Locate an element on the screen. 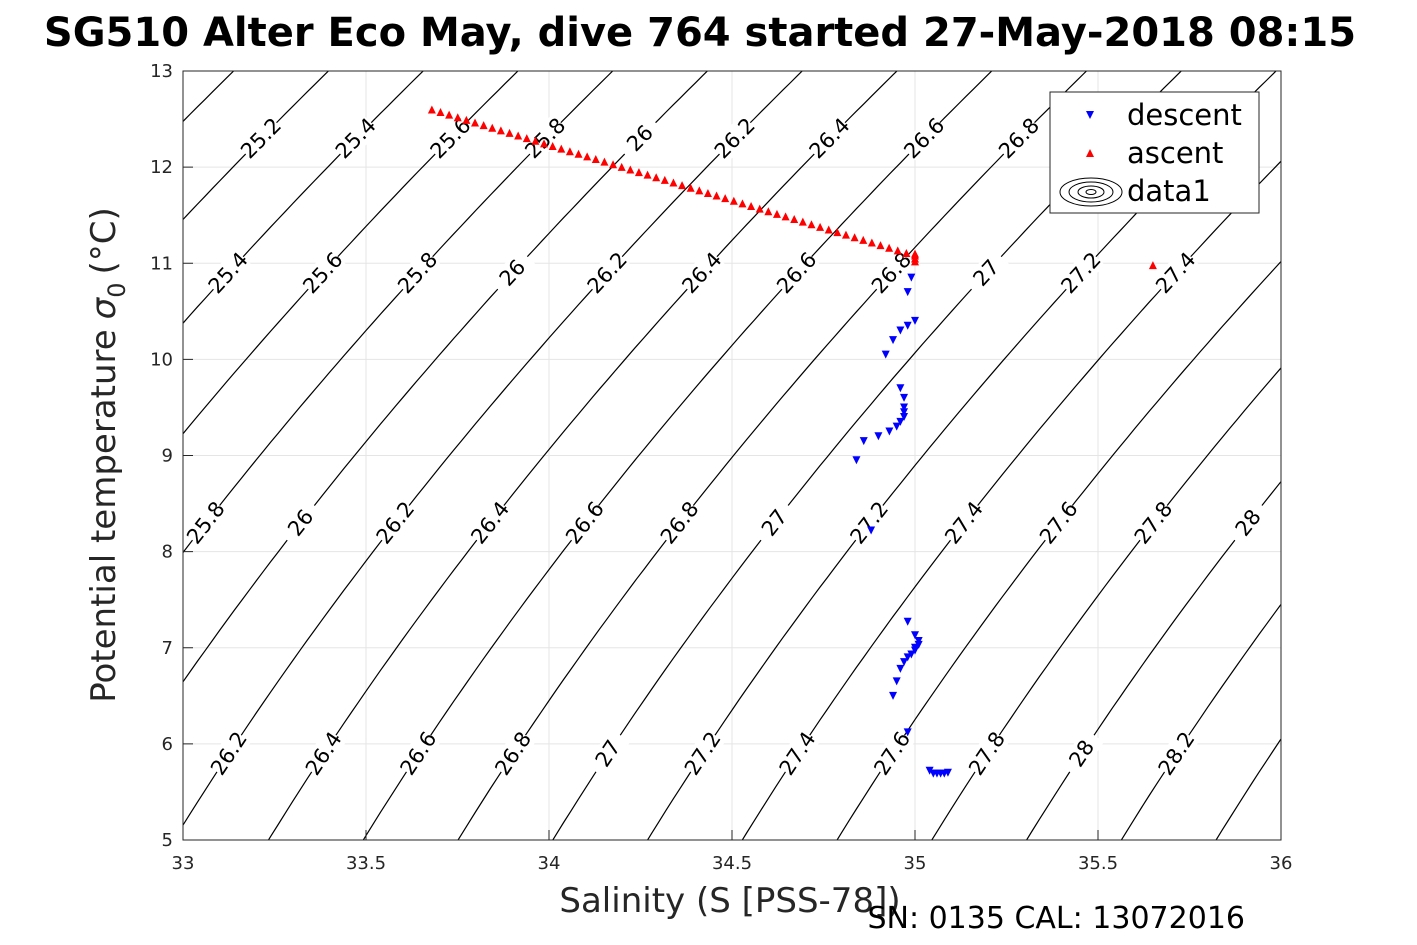 This screenshot has height=945, width=1417. x-tick-label: 33.5 is located at coordinates (366, 863).